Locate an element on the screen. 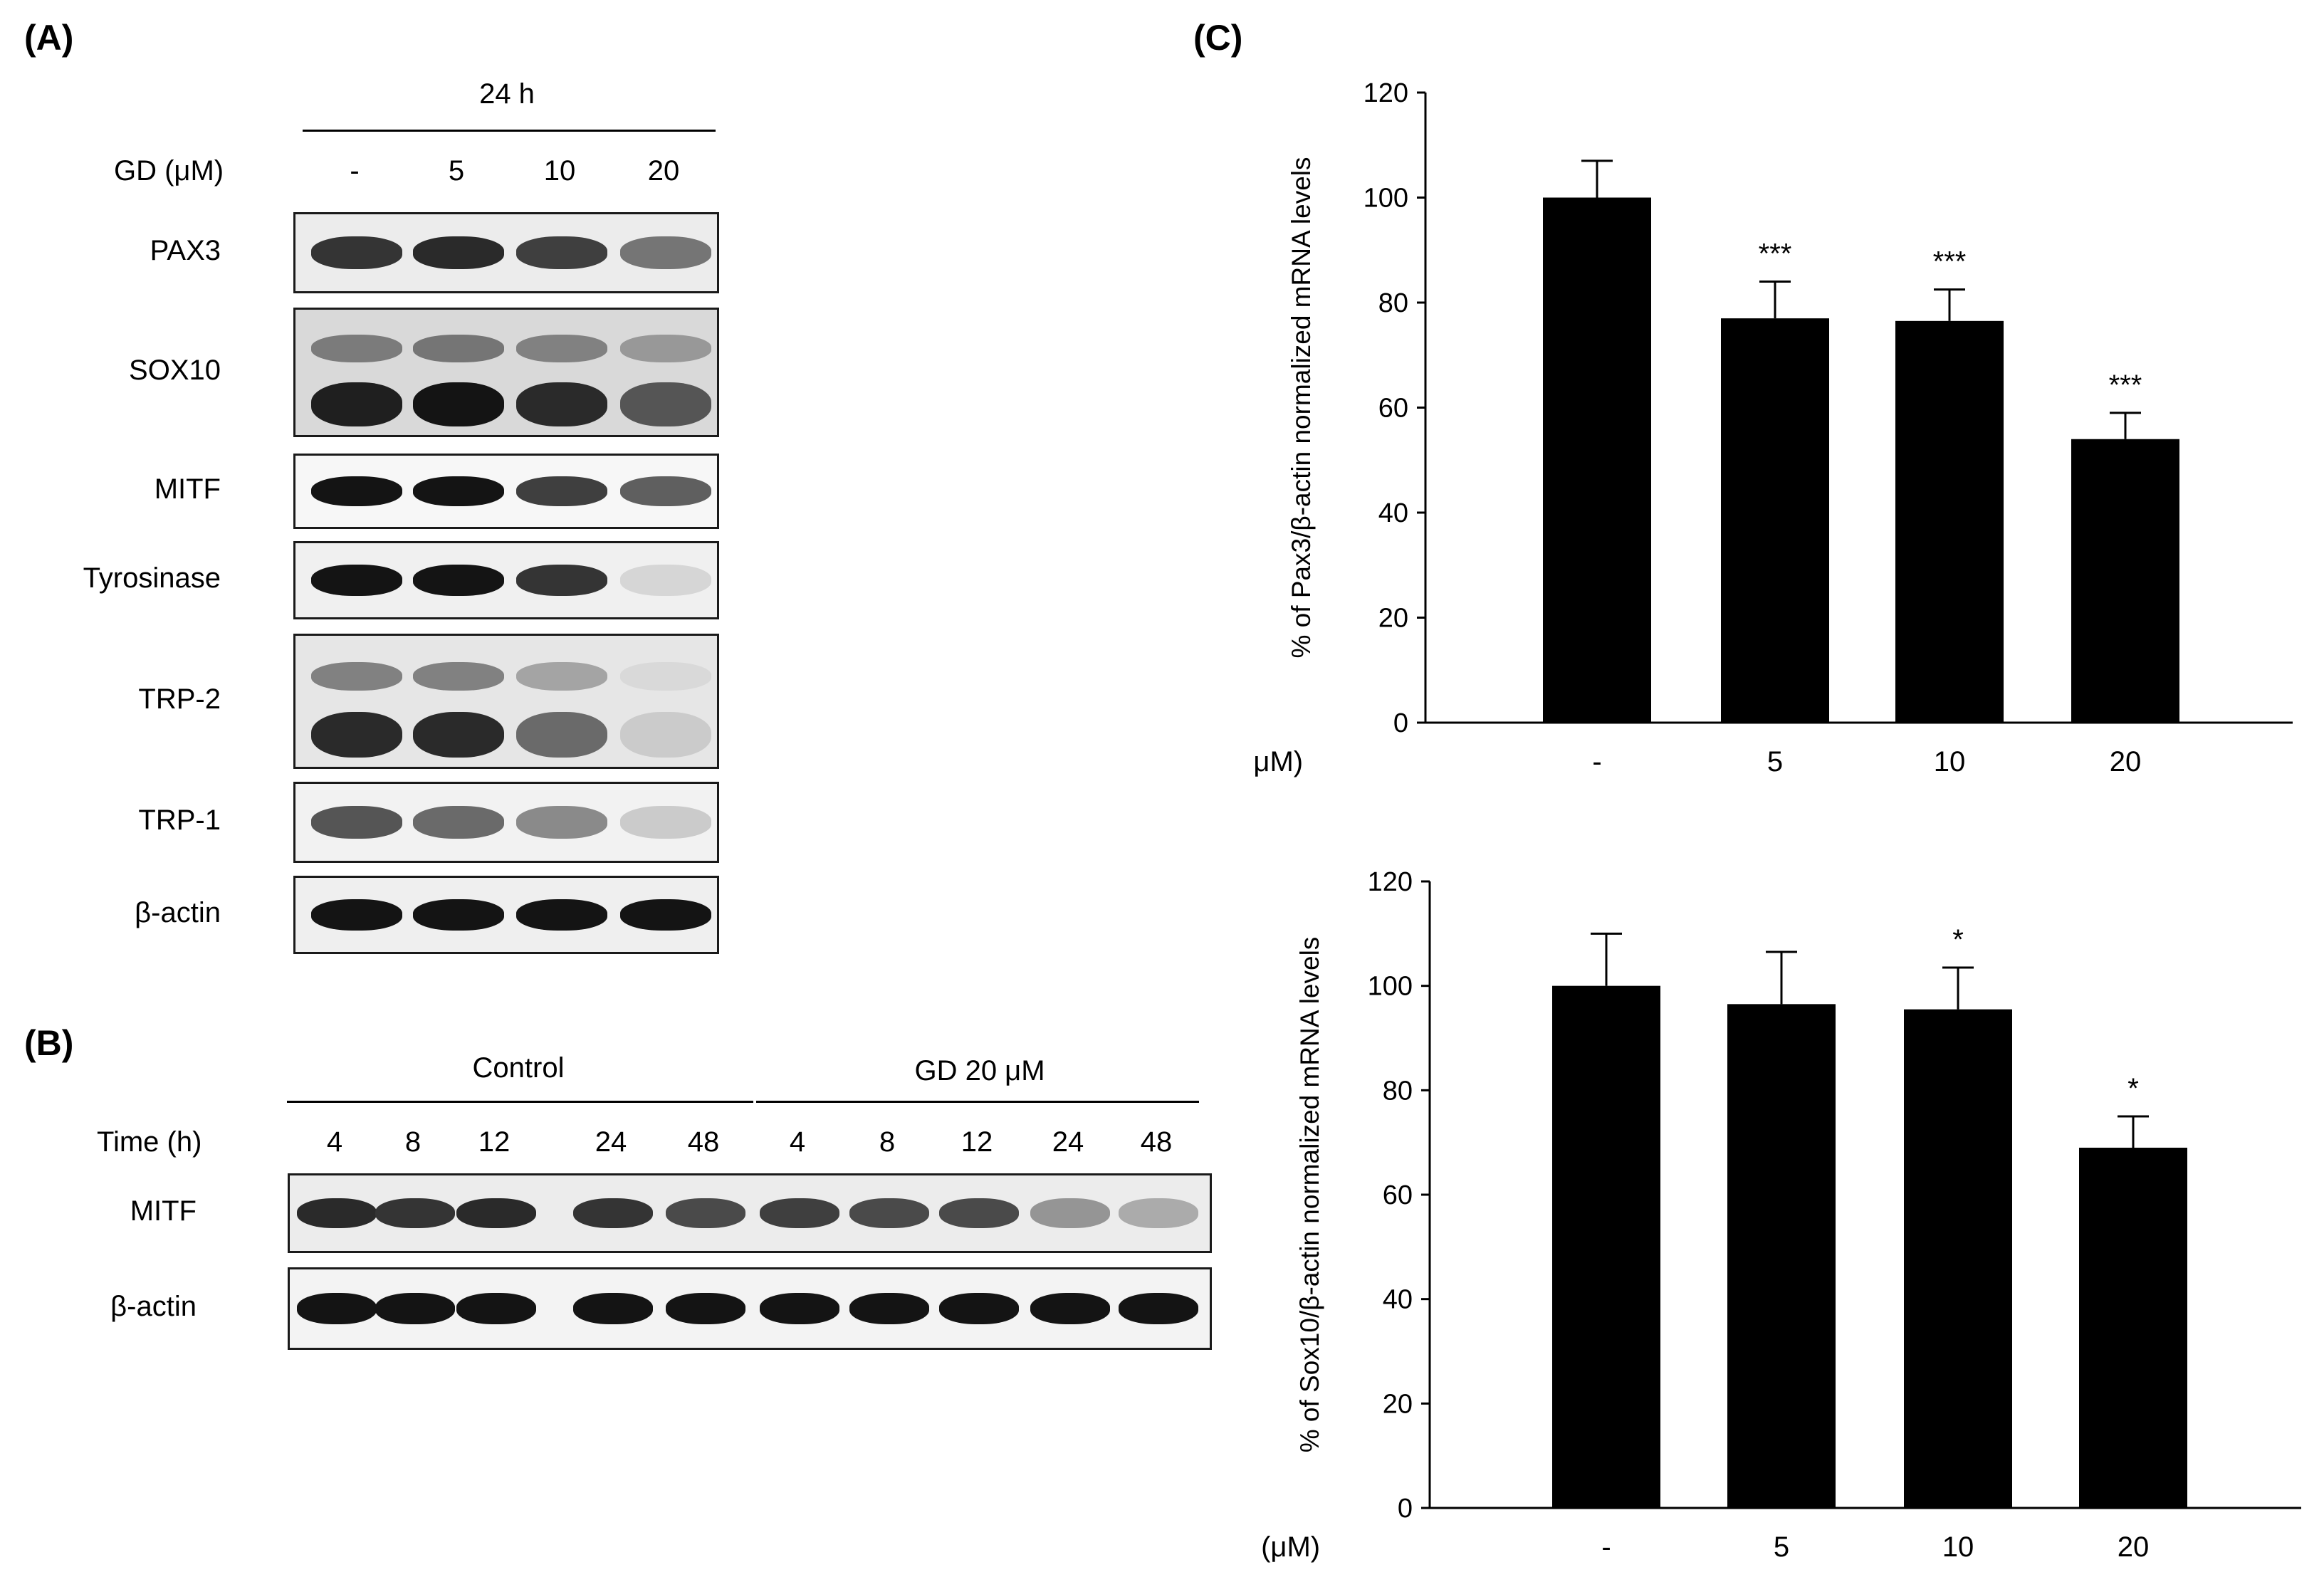 Image resolution: width=2324 pixels, height=1582 pixels. panel-b-time-label: 12 is located at coordinates (977, 1142).